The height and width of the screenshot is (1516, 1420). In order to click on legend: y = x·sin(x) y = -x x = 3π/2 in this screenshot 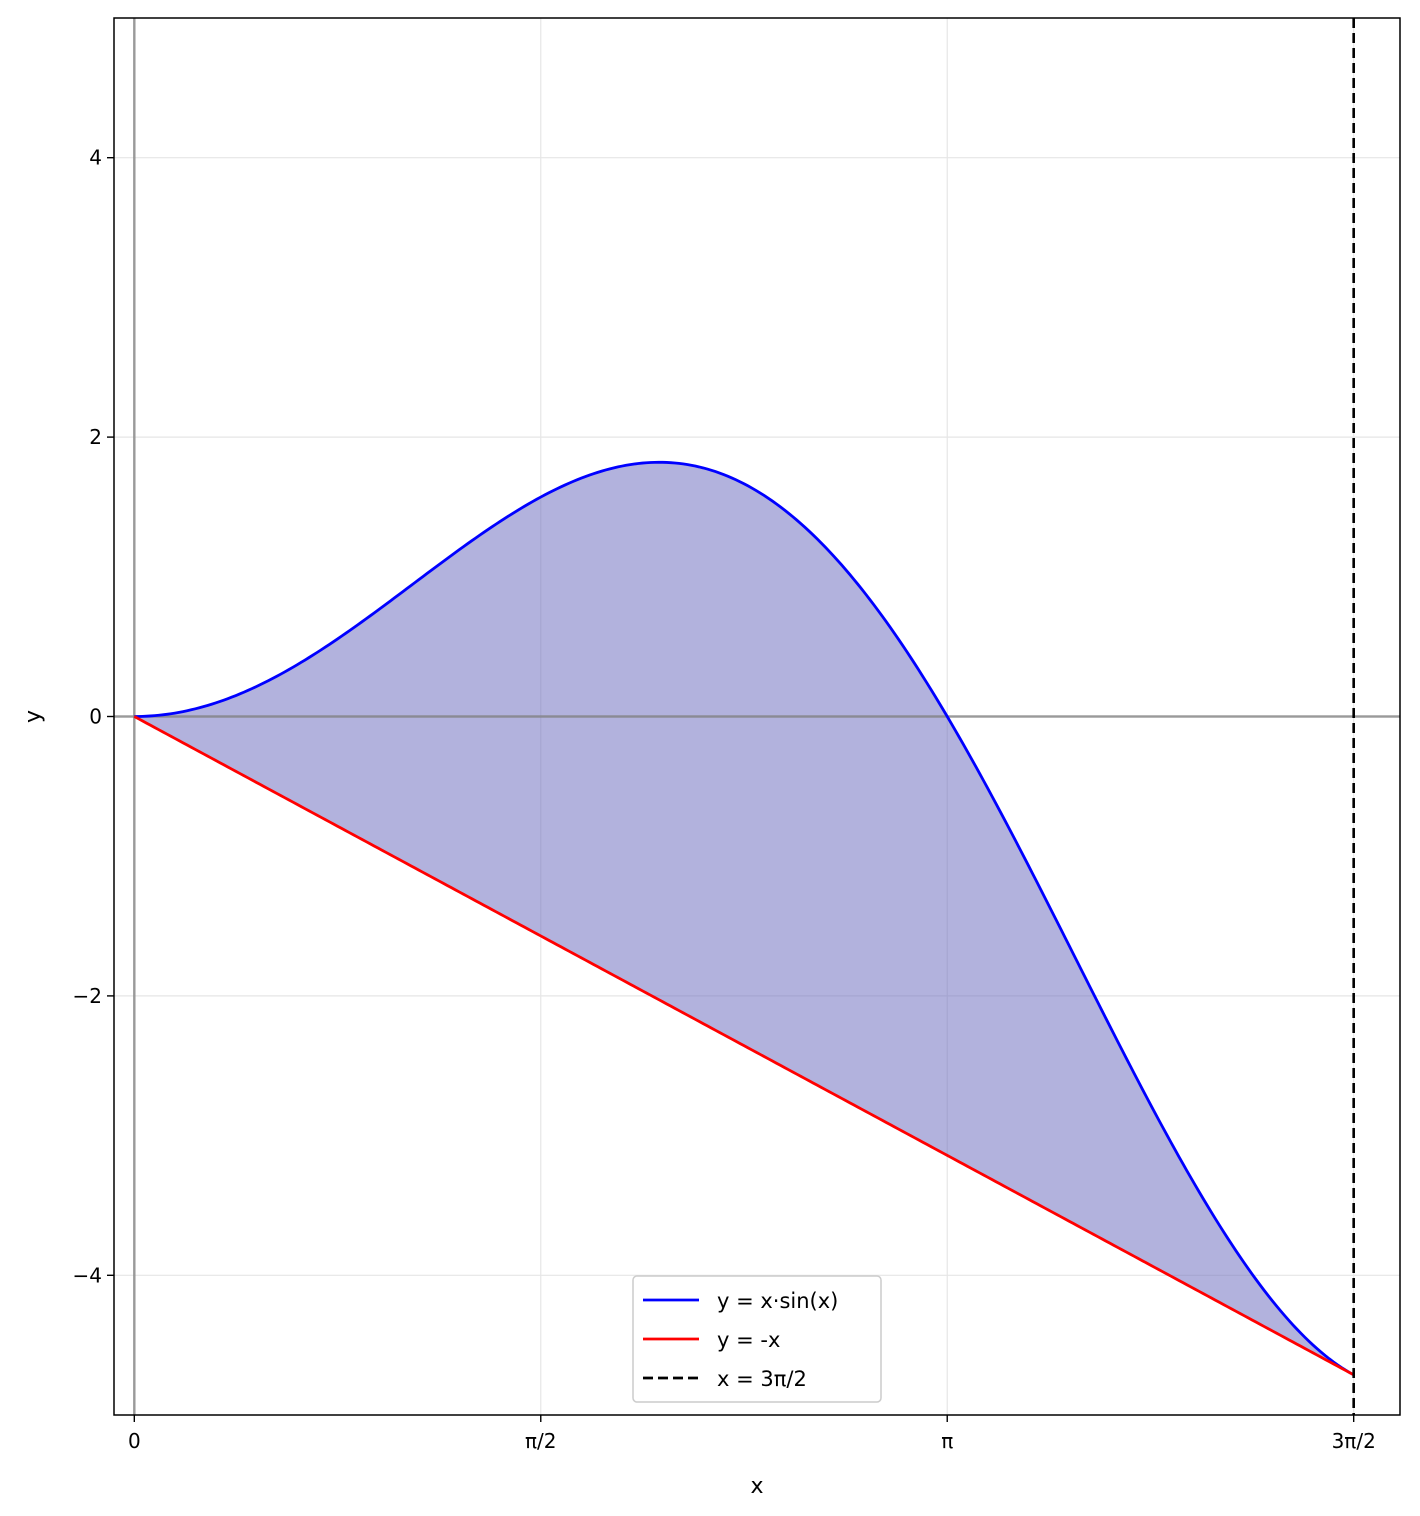, I will do `click(757, 1339)`.